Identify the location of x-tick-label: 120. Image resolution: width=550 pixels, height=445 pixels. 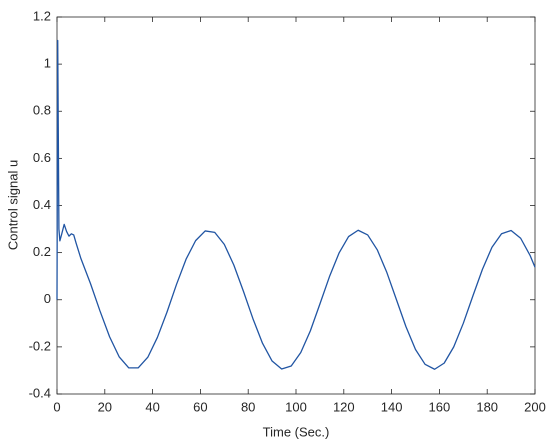
(344, 406).